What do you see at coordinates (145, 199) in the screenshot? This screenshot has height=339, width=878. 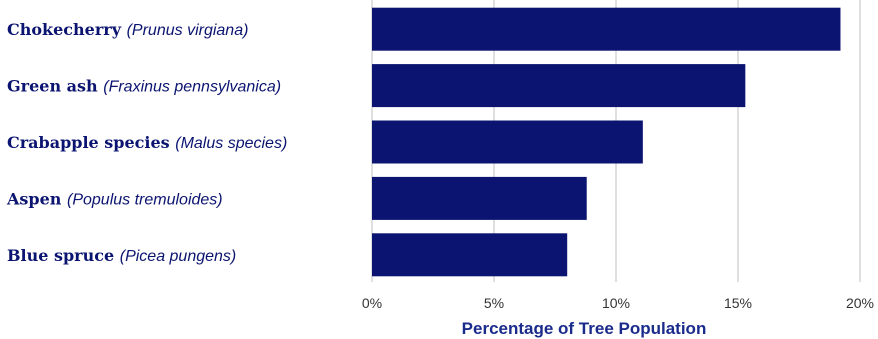 I see `category-scientific-name: (Populus tremuloides)` at bounding box center [145, 199].